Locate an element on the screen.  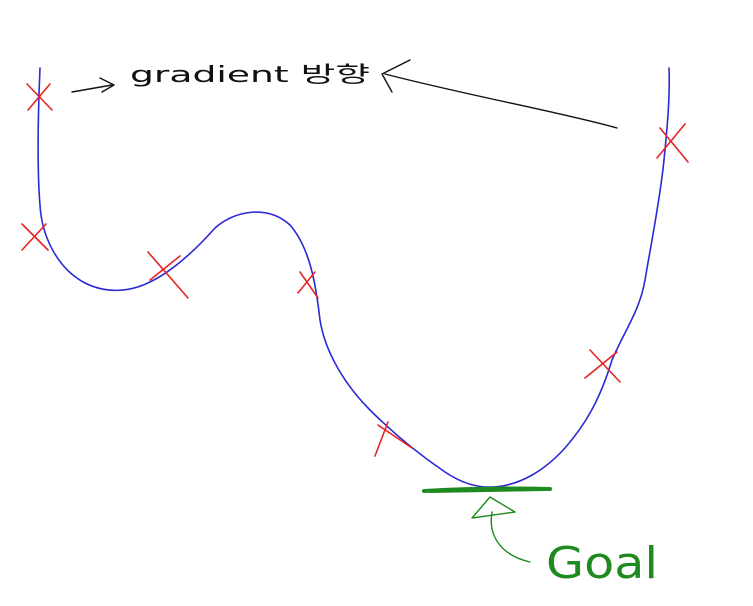
gradient-direction-label: gradient 방향 is located at coordinates (250, 75).